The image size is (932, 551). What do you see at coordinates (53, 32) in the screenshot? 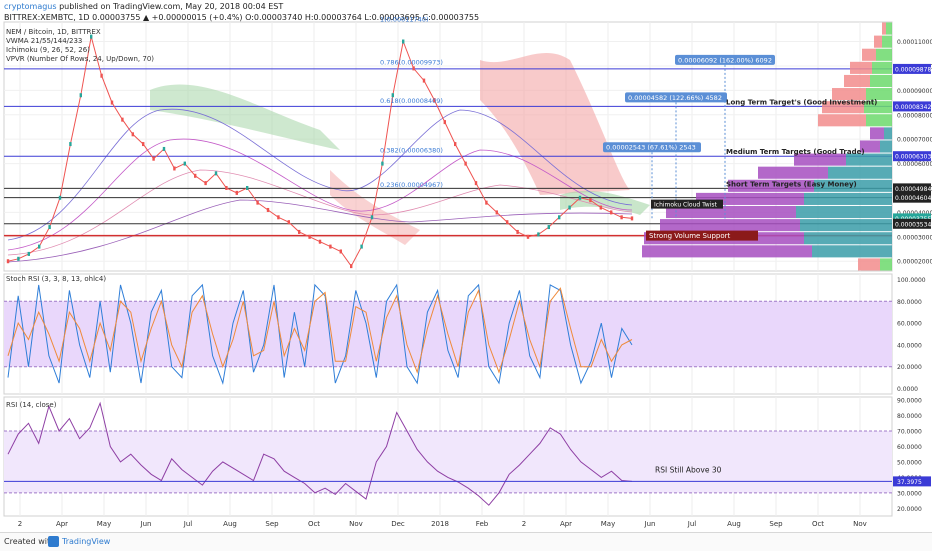
I see `legend-title: NEM / Bitcoin, 1D, BITTREX` at bounding box center [53, 32].